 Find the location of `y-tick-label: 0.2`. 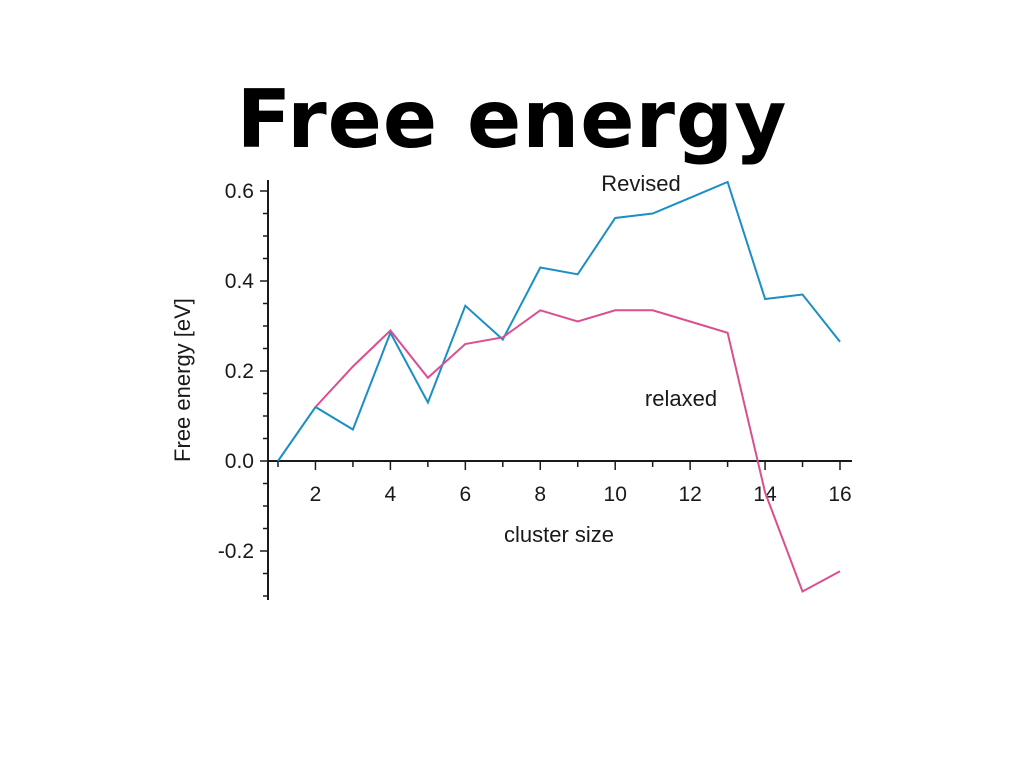

y-tick-label: 0.2 is located at coordinates (239, 371).